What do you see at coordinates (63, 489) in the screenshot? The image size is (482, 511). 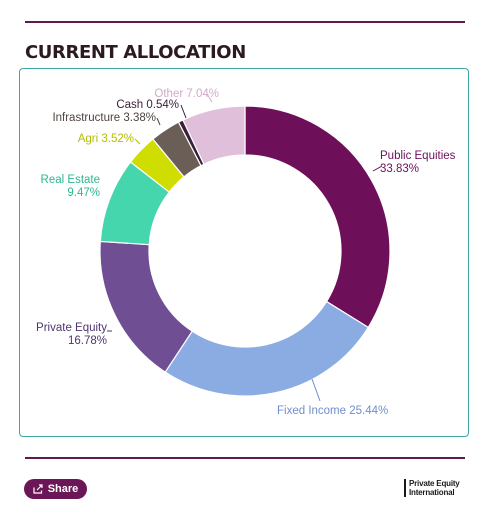 I see `share-button-label: Share` at bounding box center [63, 489].